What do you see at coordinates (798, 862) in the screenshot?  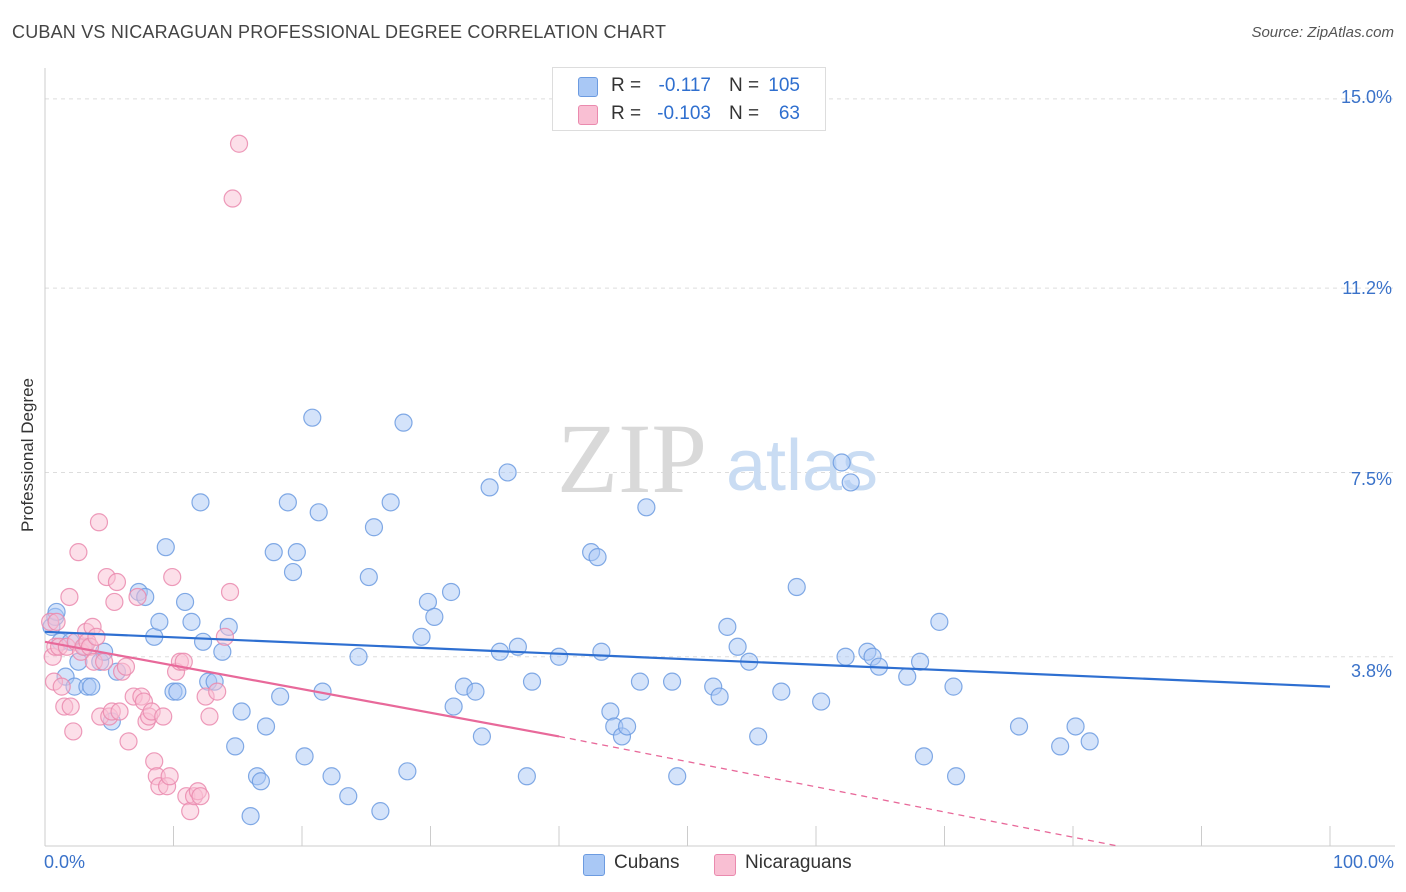 I see `legend-label: Nicaraguans` at bounding box center [798, 862].